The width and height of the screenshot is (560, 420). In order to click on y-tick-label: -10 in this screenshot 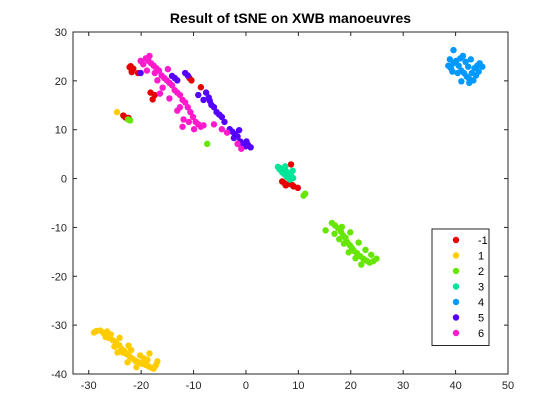, I will do `click(59, 228)`.